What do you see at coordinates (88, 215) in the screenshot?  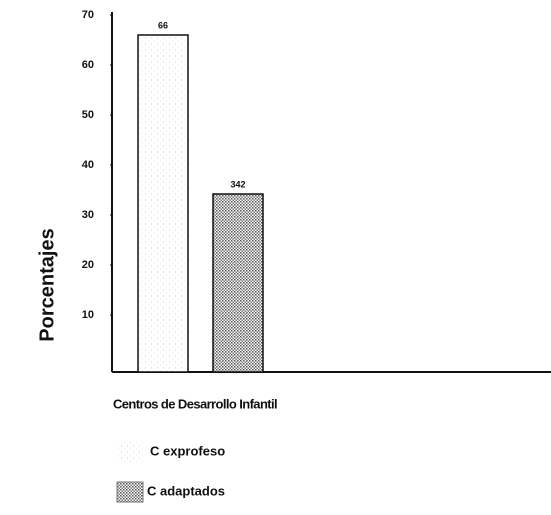 I see `y-tick-label: 30` at bounding box center [88, 215].